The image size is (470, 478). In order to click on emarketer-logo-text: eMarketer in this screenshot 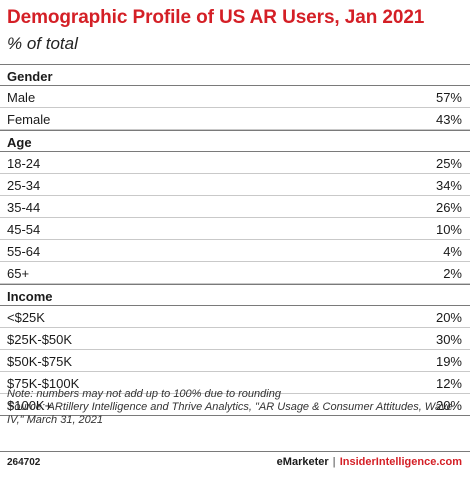, I will do `click(302, 462)`.